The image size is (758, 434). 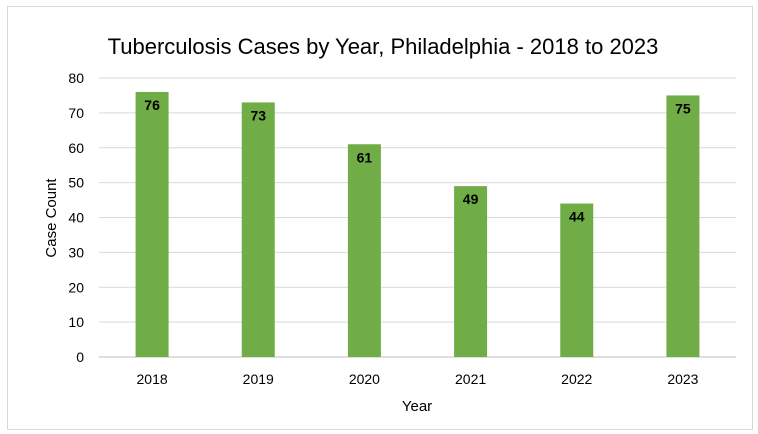 What do you see at coordinates (577, 280) in the screenshot?
I see `bar-2022` at bounding box center [577, 280].